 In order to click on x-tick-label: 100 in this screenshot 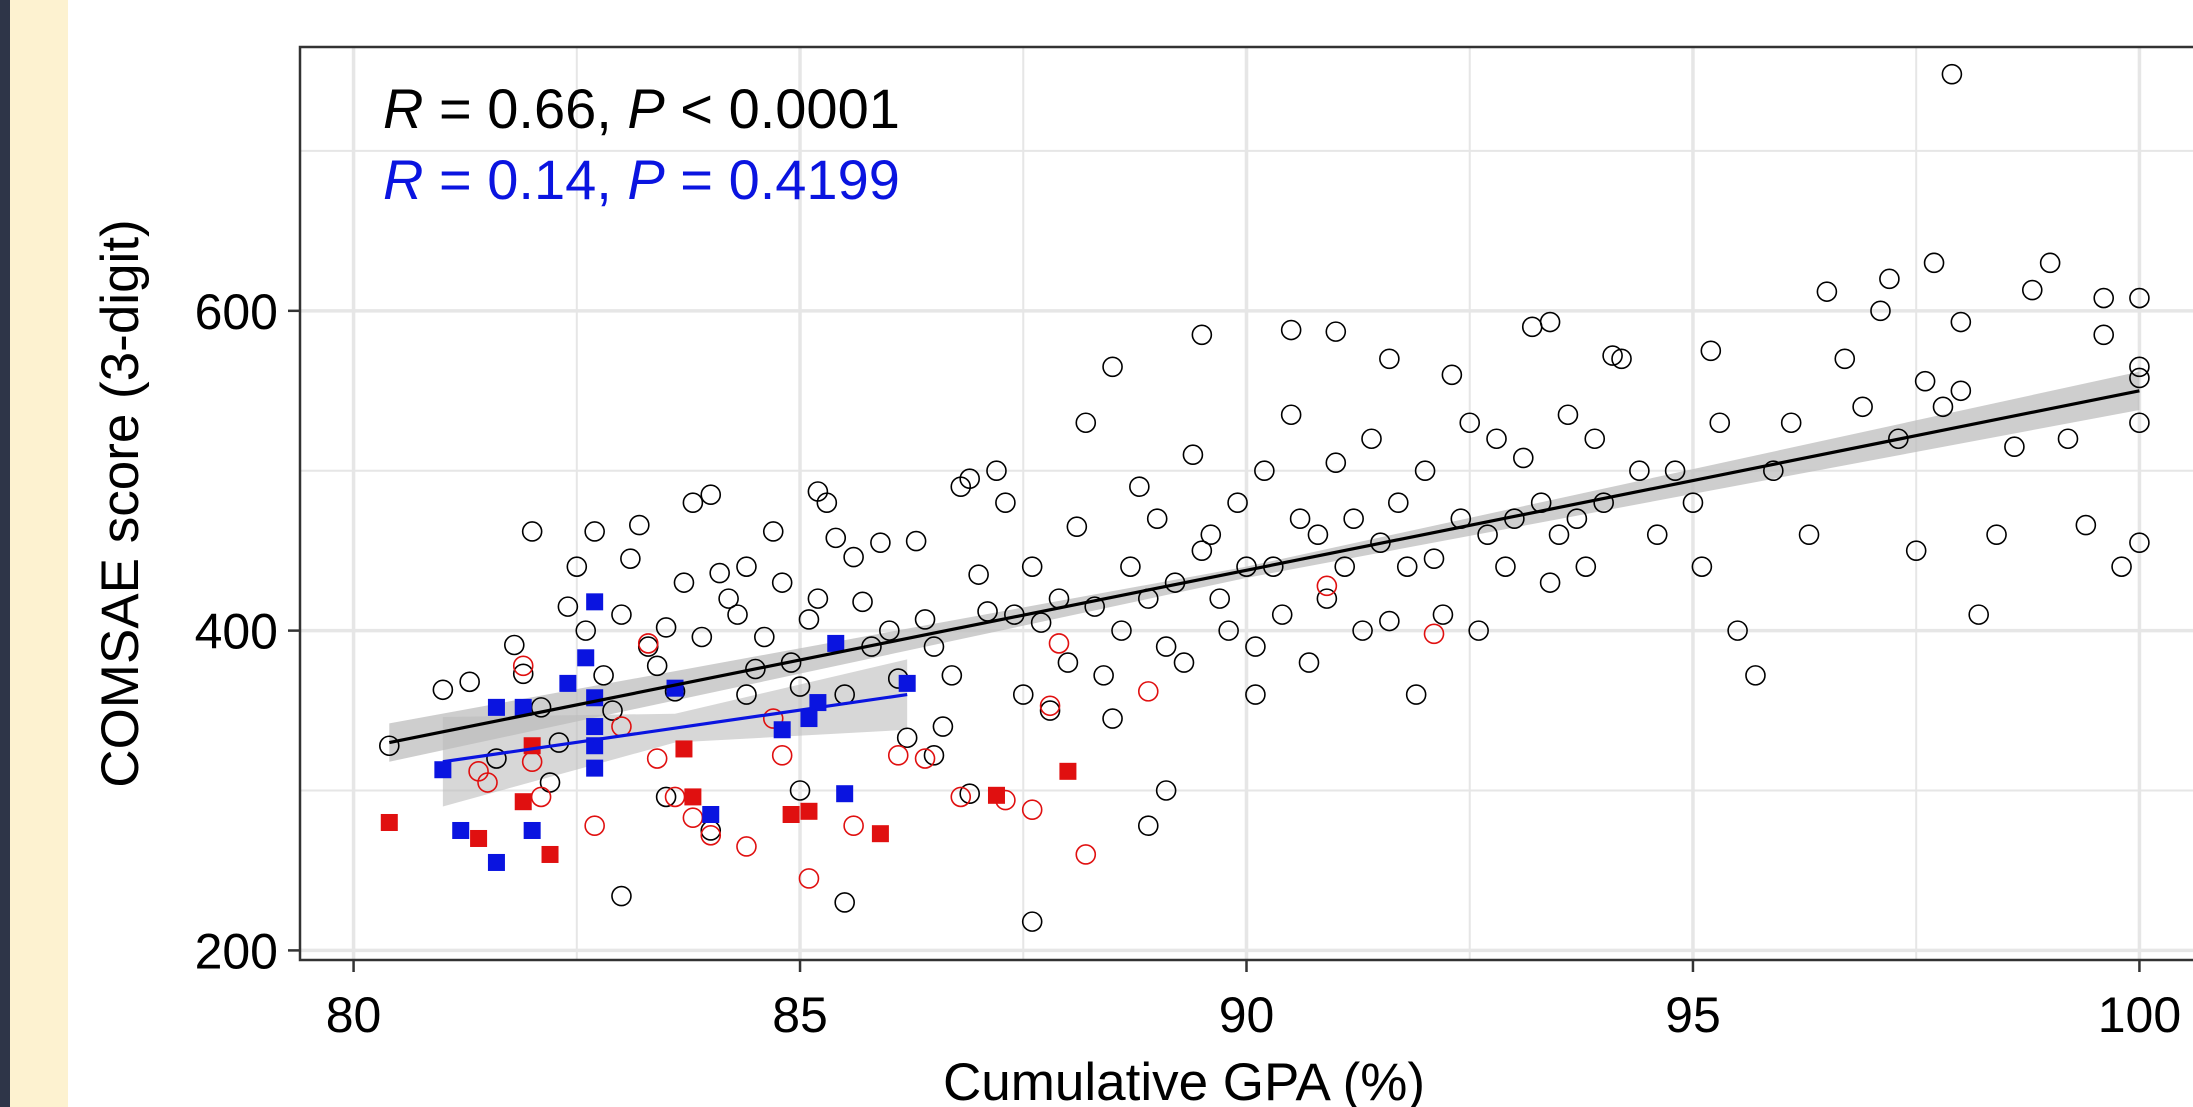, I will do `click(2139, 1015)`.